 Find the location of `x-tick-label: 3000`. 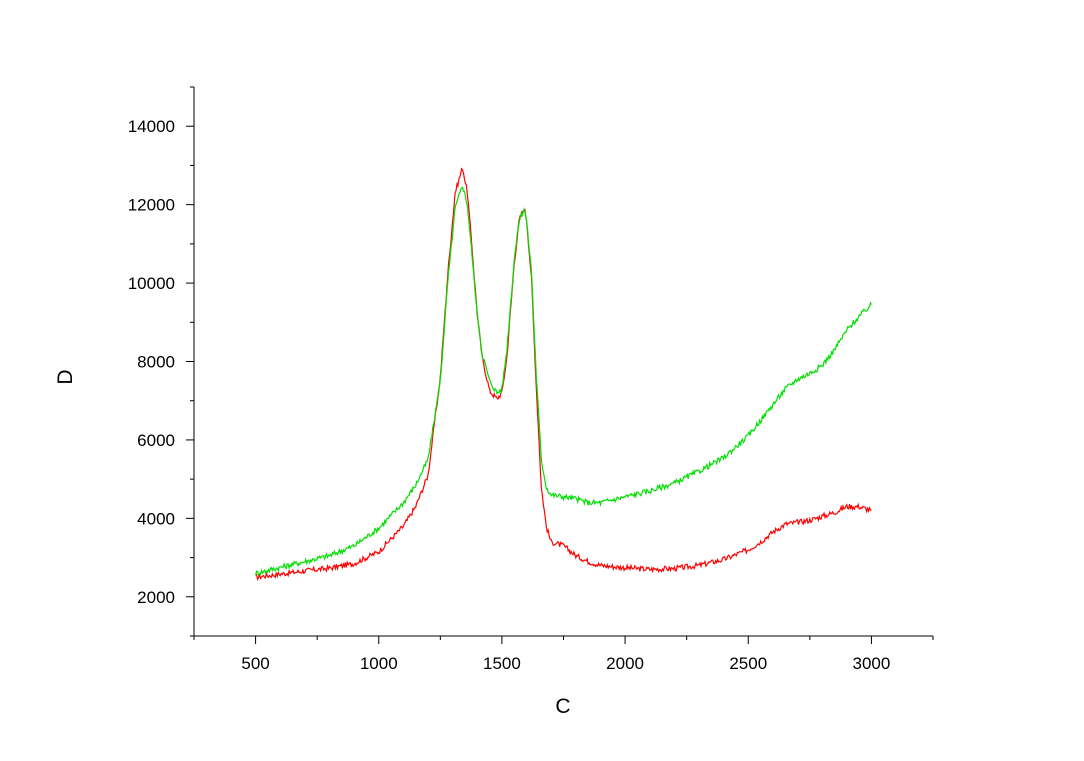

x-tick-label: 3000 is located at coordinates (872, 663).